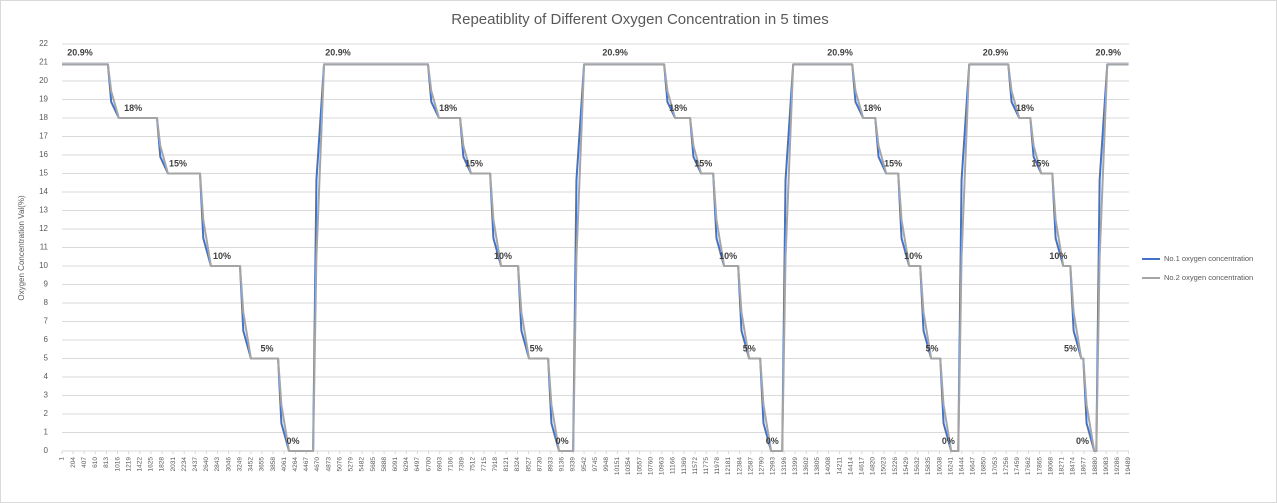 The width and height of the screenshot is (1277, 503). What do you see at coordinates (439, 464) in the screenshot?
I see `x-tick-label: 6903` at bounding box center [439, 464].